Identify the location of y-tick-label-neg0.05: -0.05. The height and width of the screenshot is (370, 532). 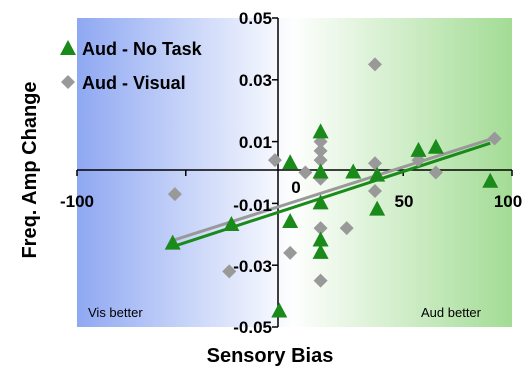
(252, 327).